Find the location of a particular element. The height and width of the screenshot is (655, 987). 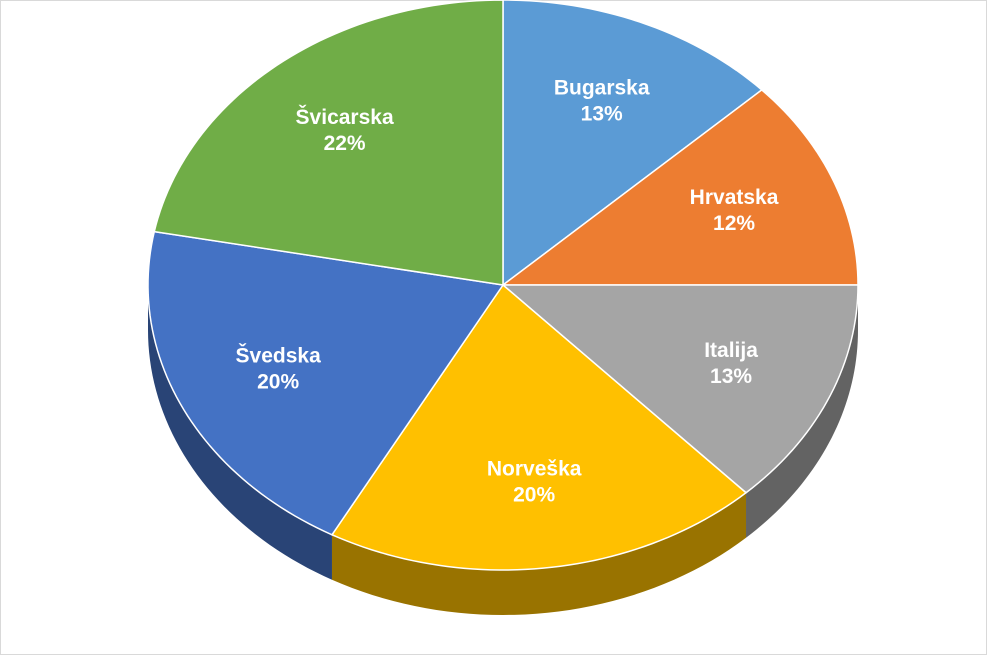

slice-category-label: Bugarska is located at coordinates (602, 87).